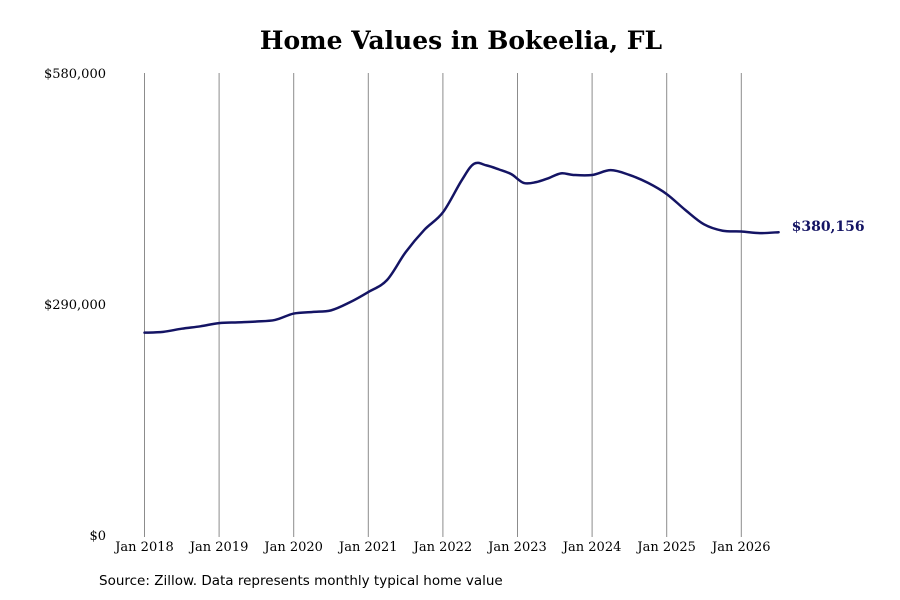 This screenshot has height=600, width=900. Describe the element at coordinates (218, 547) in the screenshot. I see `x-tick-label: Jan 2019` at that location.